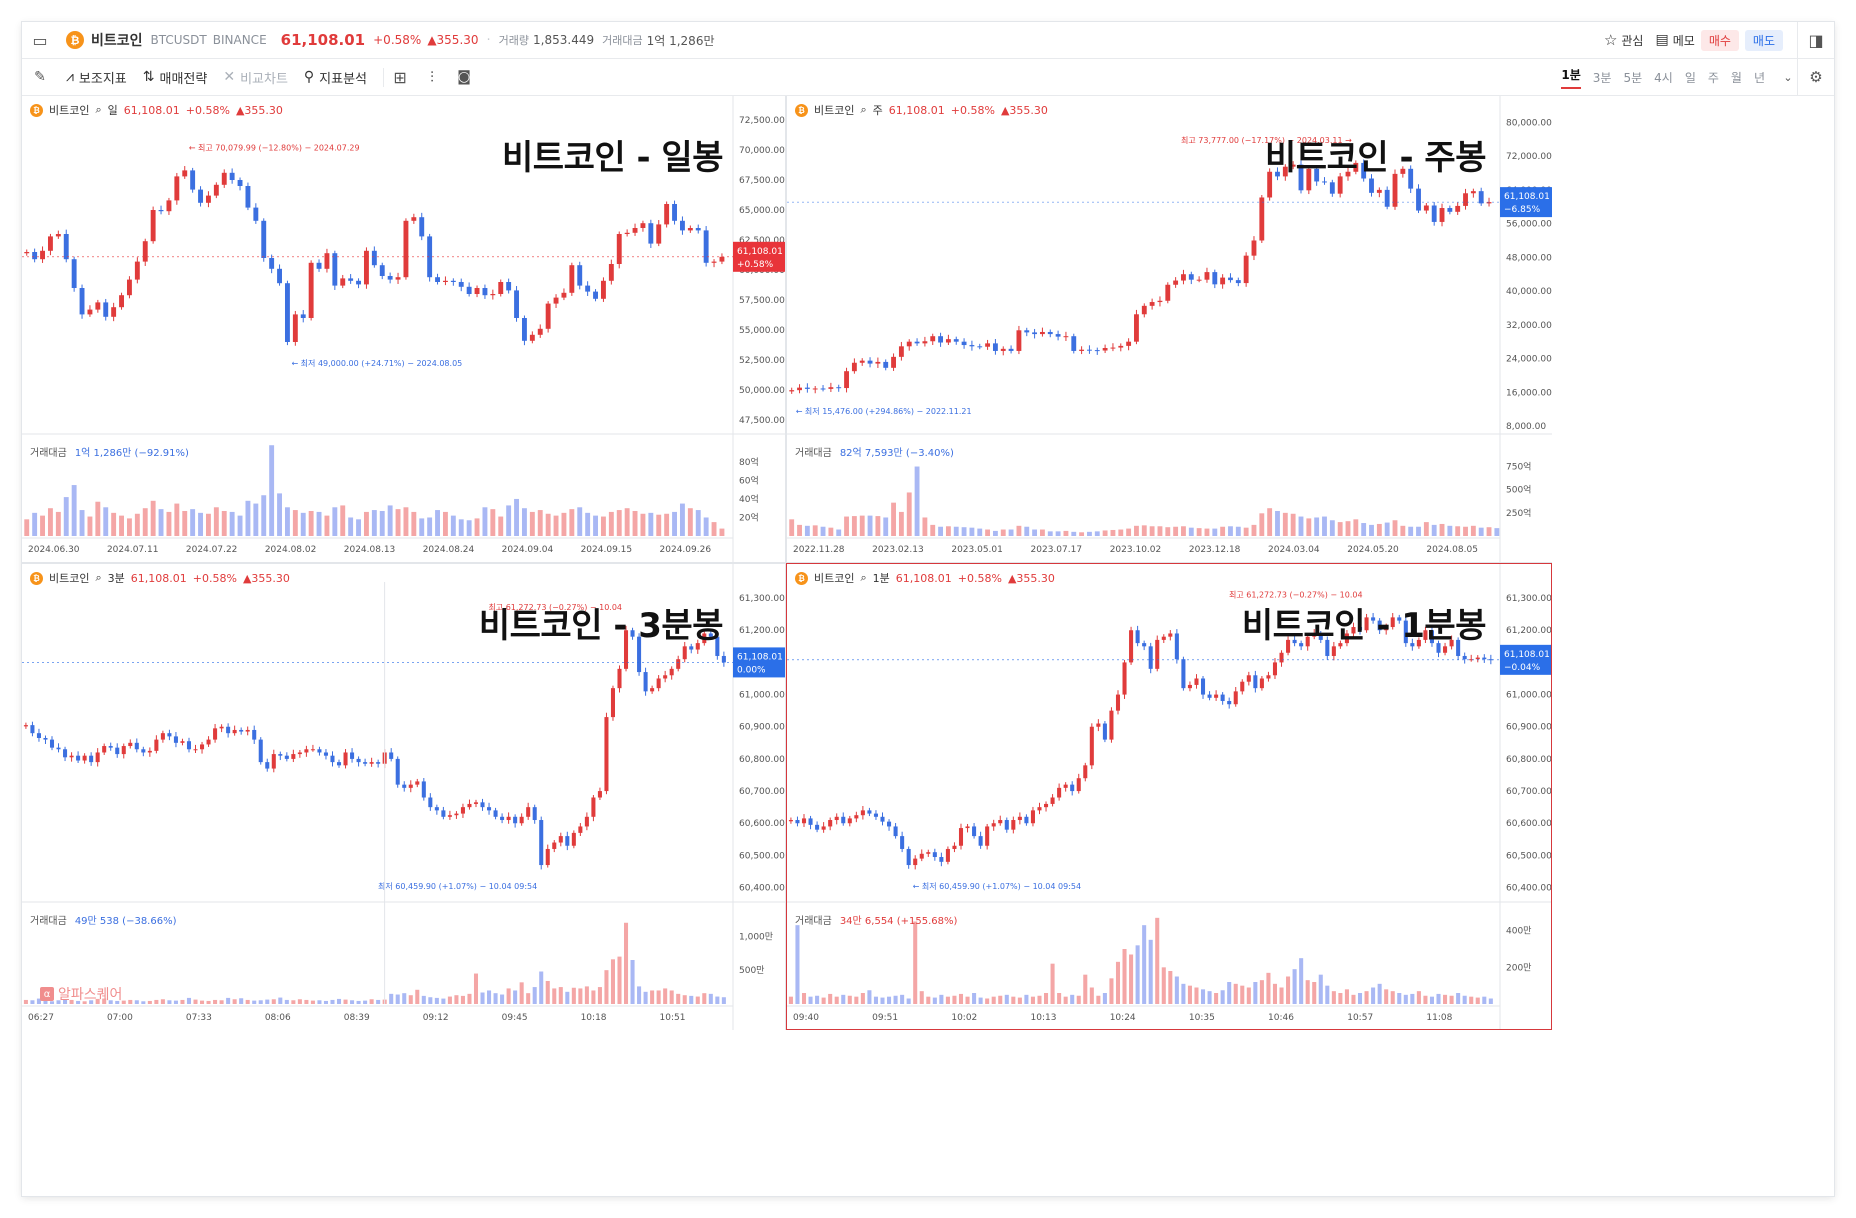 The image size is (1856, 1218). Describe the element at coordinates (1571, 77) in the screenshot. I see `interval-0: 1분` at that location.